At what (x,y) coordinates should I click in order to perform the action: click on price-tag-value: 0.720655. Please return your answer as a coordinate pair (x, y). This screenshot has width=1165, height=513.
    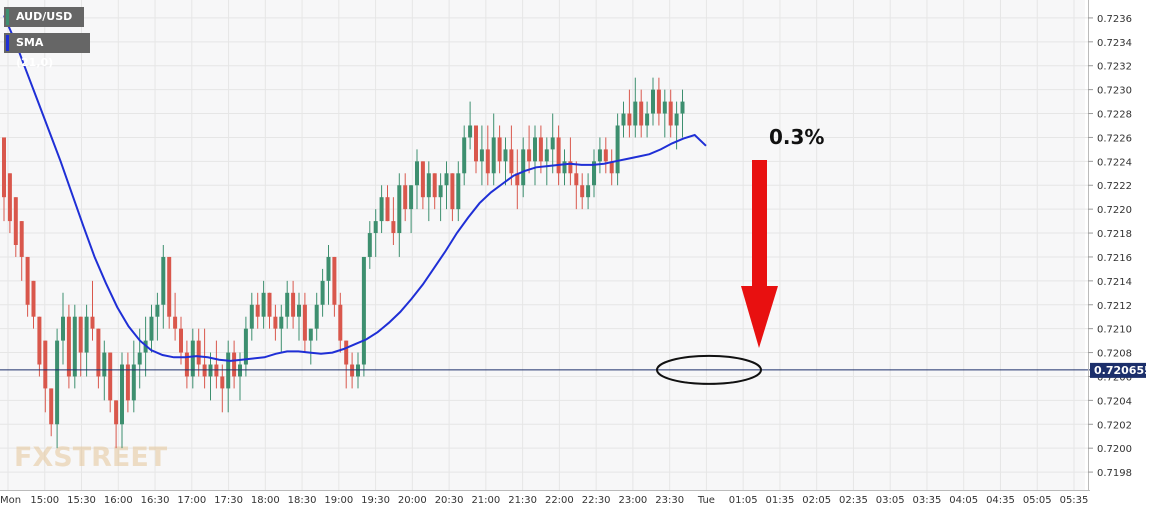
    Looking at the image, I should click on (1123, 370).